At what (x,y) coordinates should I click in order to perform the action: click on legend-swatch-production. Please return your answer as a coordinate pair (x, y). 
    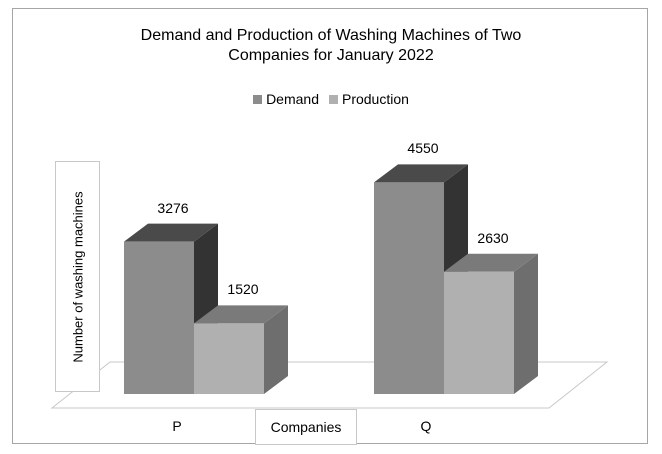
    Looking at the image, I should click on (333, 99).